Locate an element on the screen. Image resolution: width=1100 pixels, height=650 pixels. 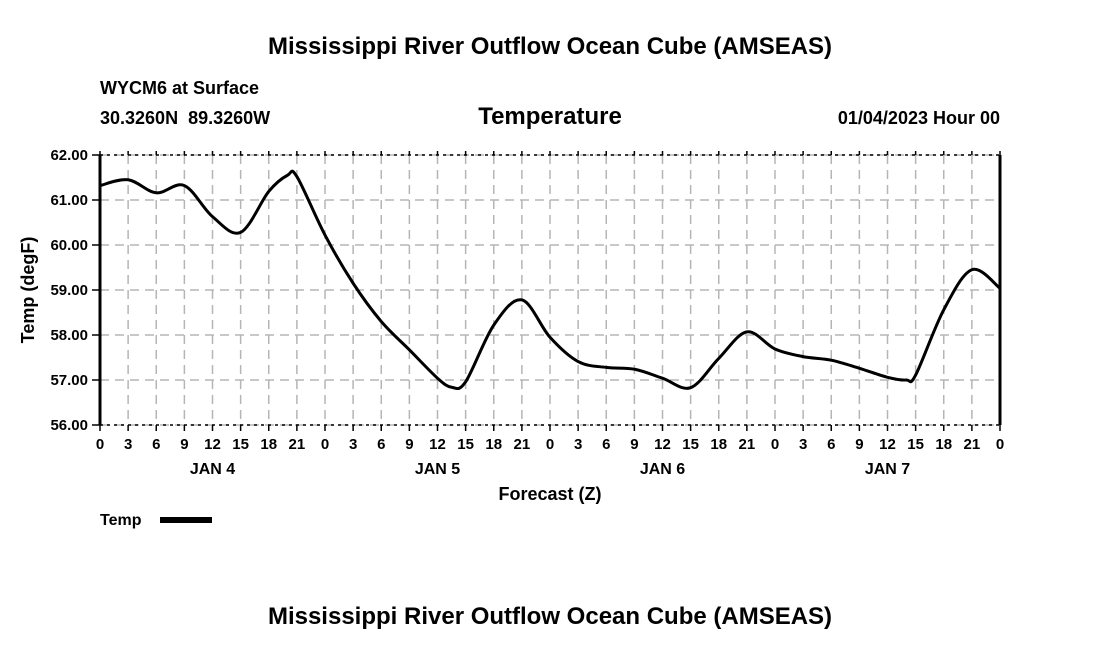
datetime-label: 01/04/2023 Hour 00 is located at coordinates (919, 118).